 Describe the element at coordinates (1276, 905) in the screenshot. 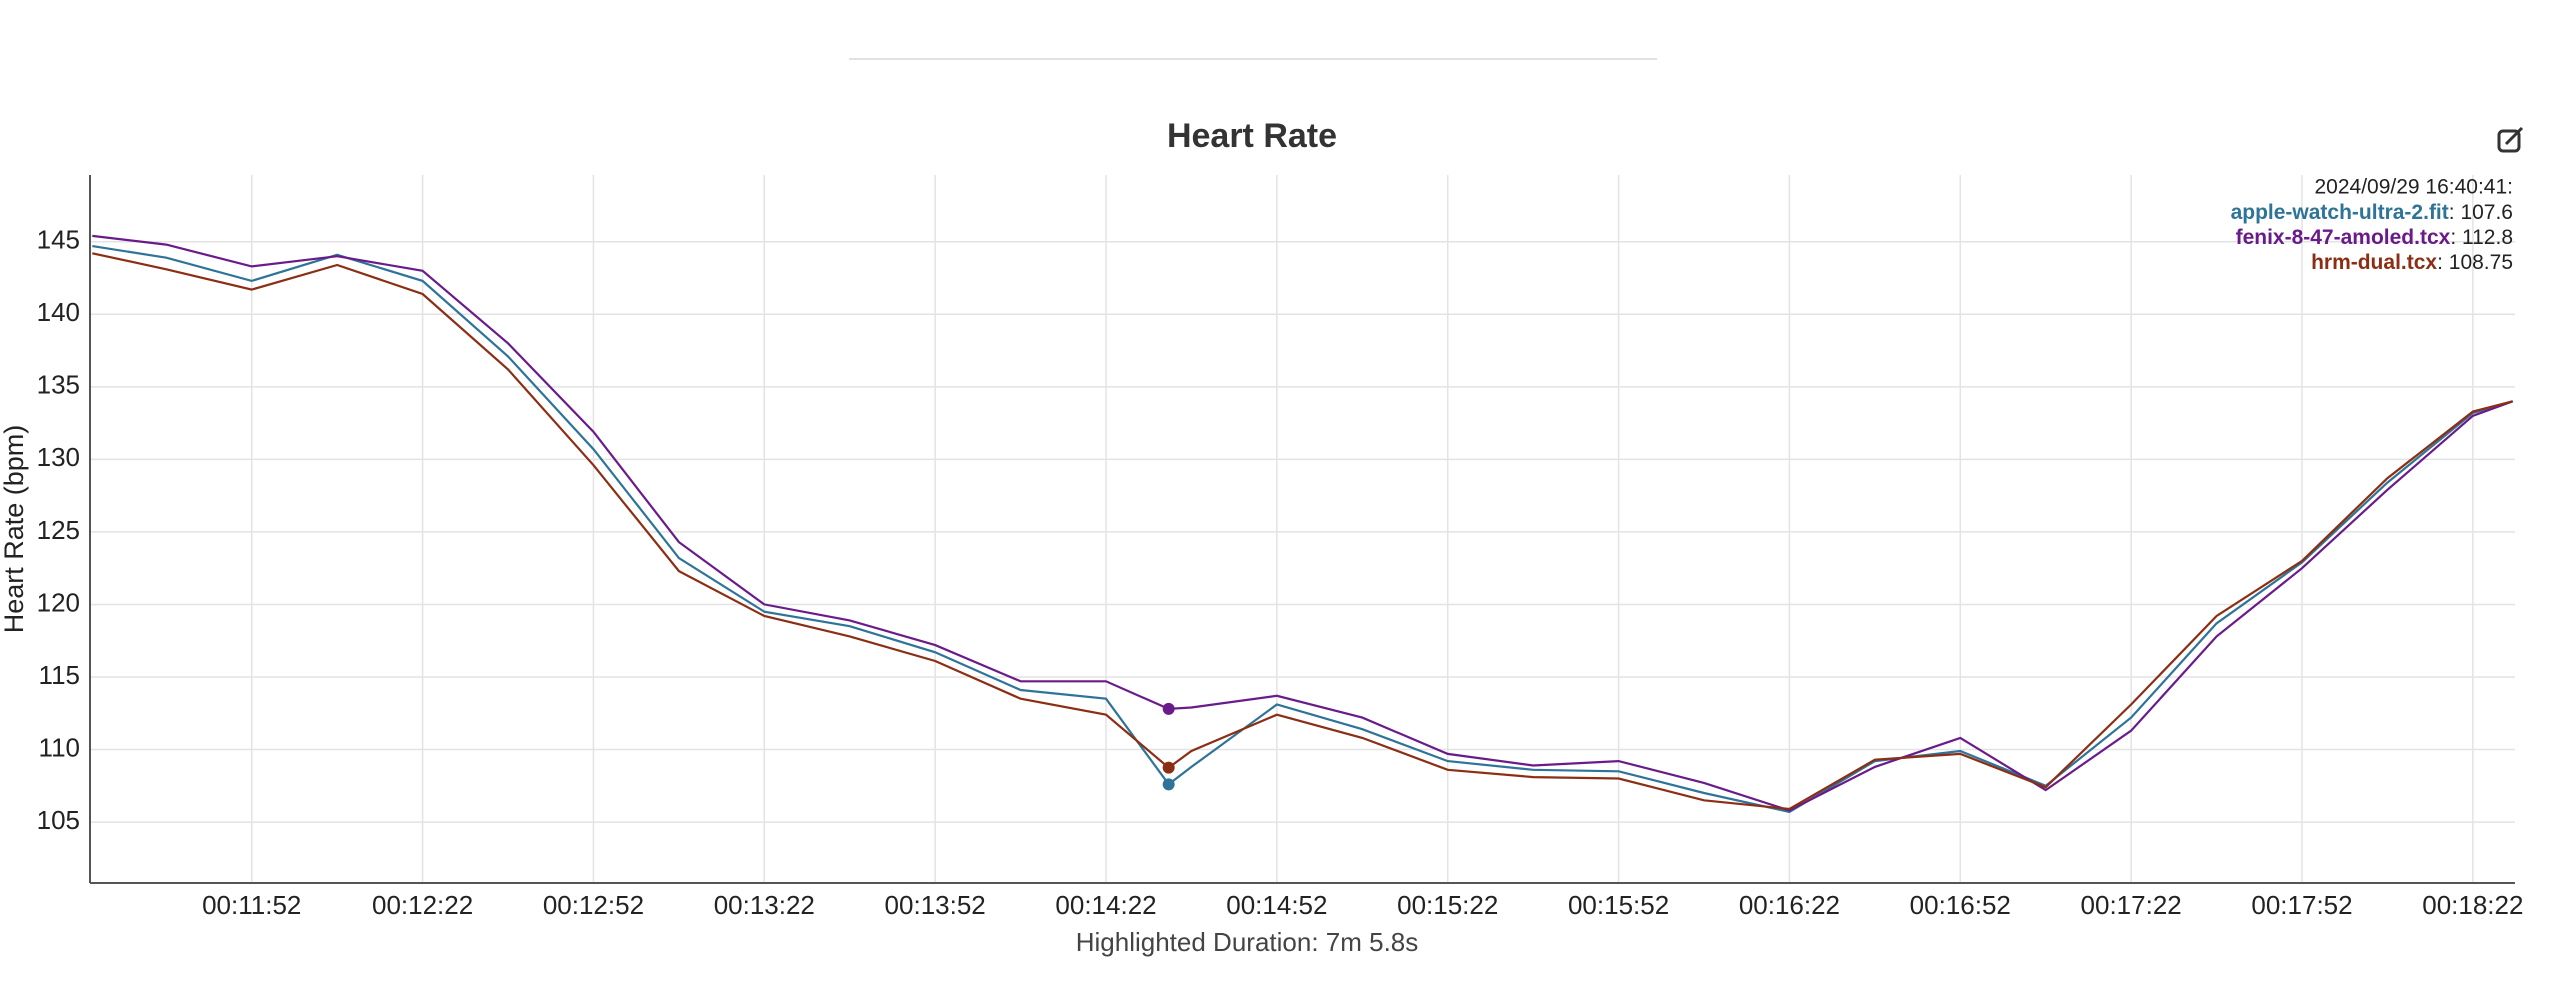

I see `x-tick-label: 00:14:52` at that location.